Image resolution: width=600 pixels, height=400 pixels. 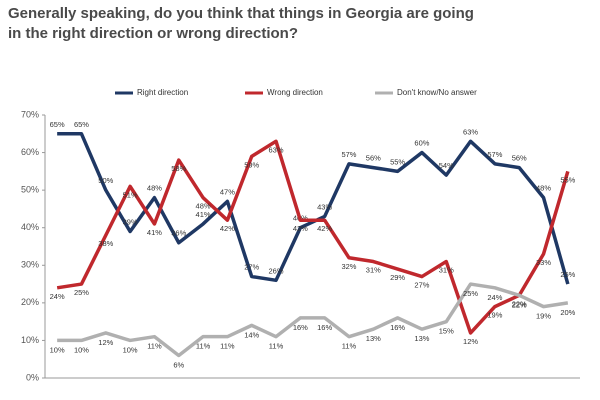 I want to click on data-label: 22%, so click(x=519, y=303).